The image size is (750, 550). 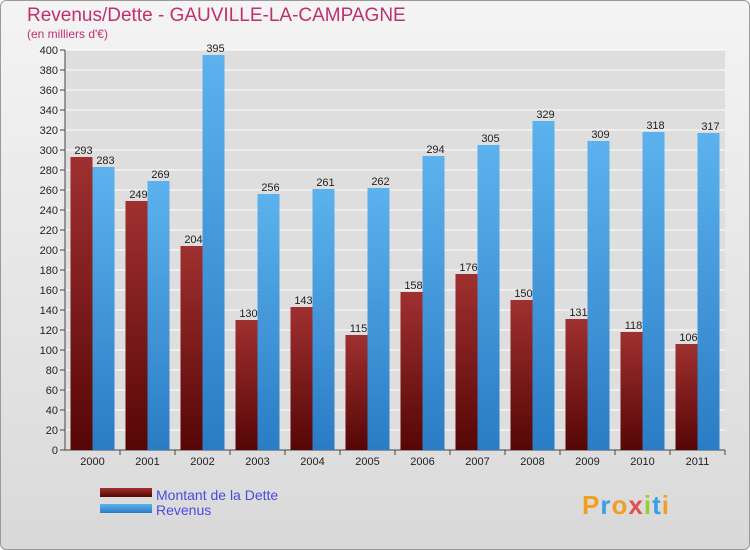 I want to click on legend-swatch-dette, so click(x=126, y=492).